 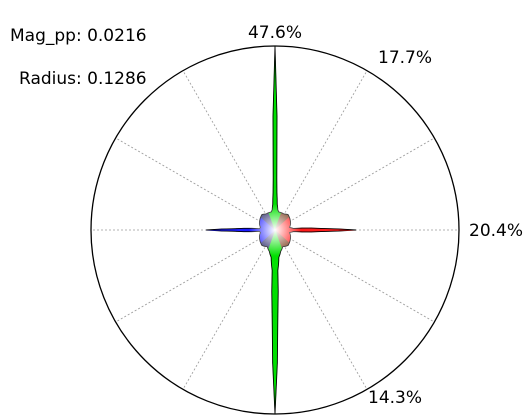 What do you see at coordinates (78, 36) in the screenshot?
I see `mag-pp-label: Mag_pp: 0.0216` at bounding box center [78, 36].